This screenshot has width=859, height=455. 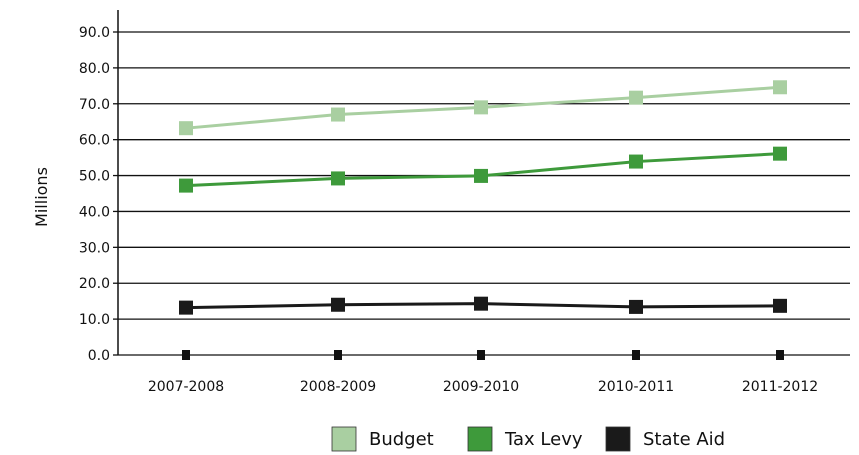 What do you see at coordinates (94, 69) in the screenshot?
I see `y-tick-label: 80.0` at bounding box center [94, 69].